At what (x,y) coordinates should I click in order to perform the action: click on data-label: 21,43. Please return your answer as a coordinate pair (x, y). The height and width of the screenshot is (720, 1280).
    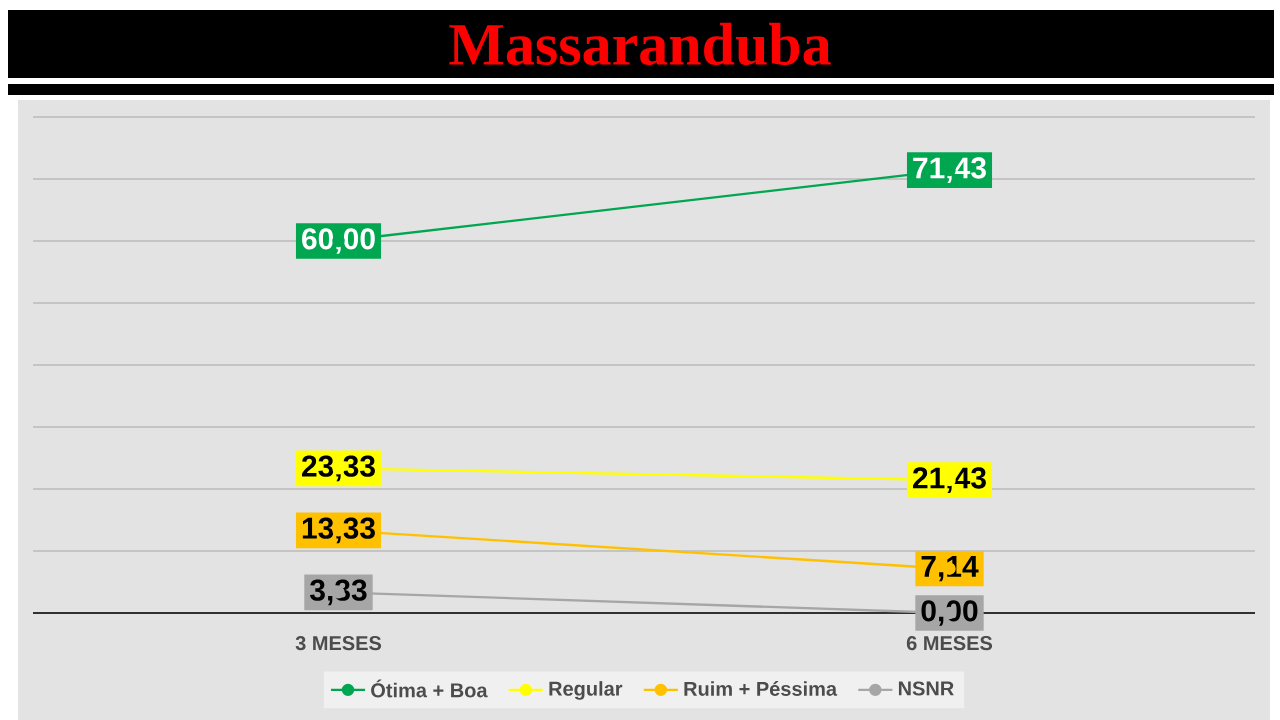
    Looking at the image, I should click on (949, 480).